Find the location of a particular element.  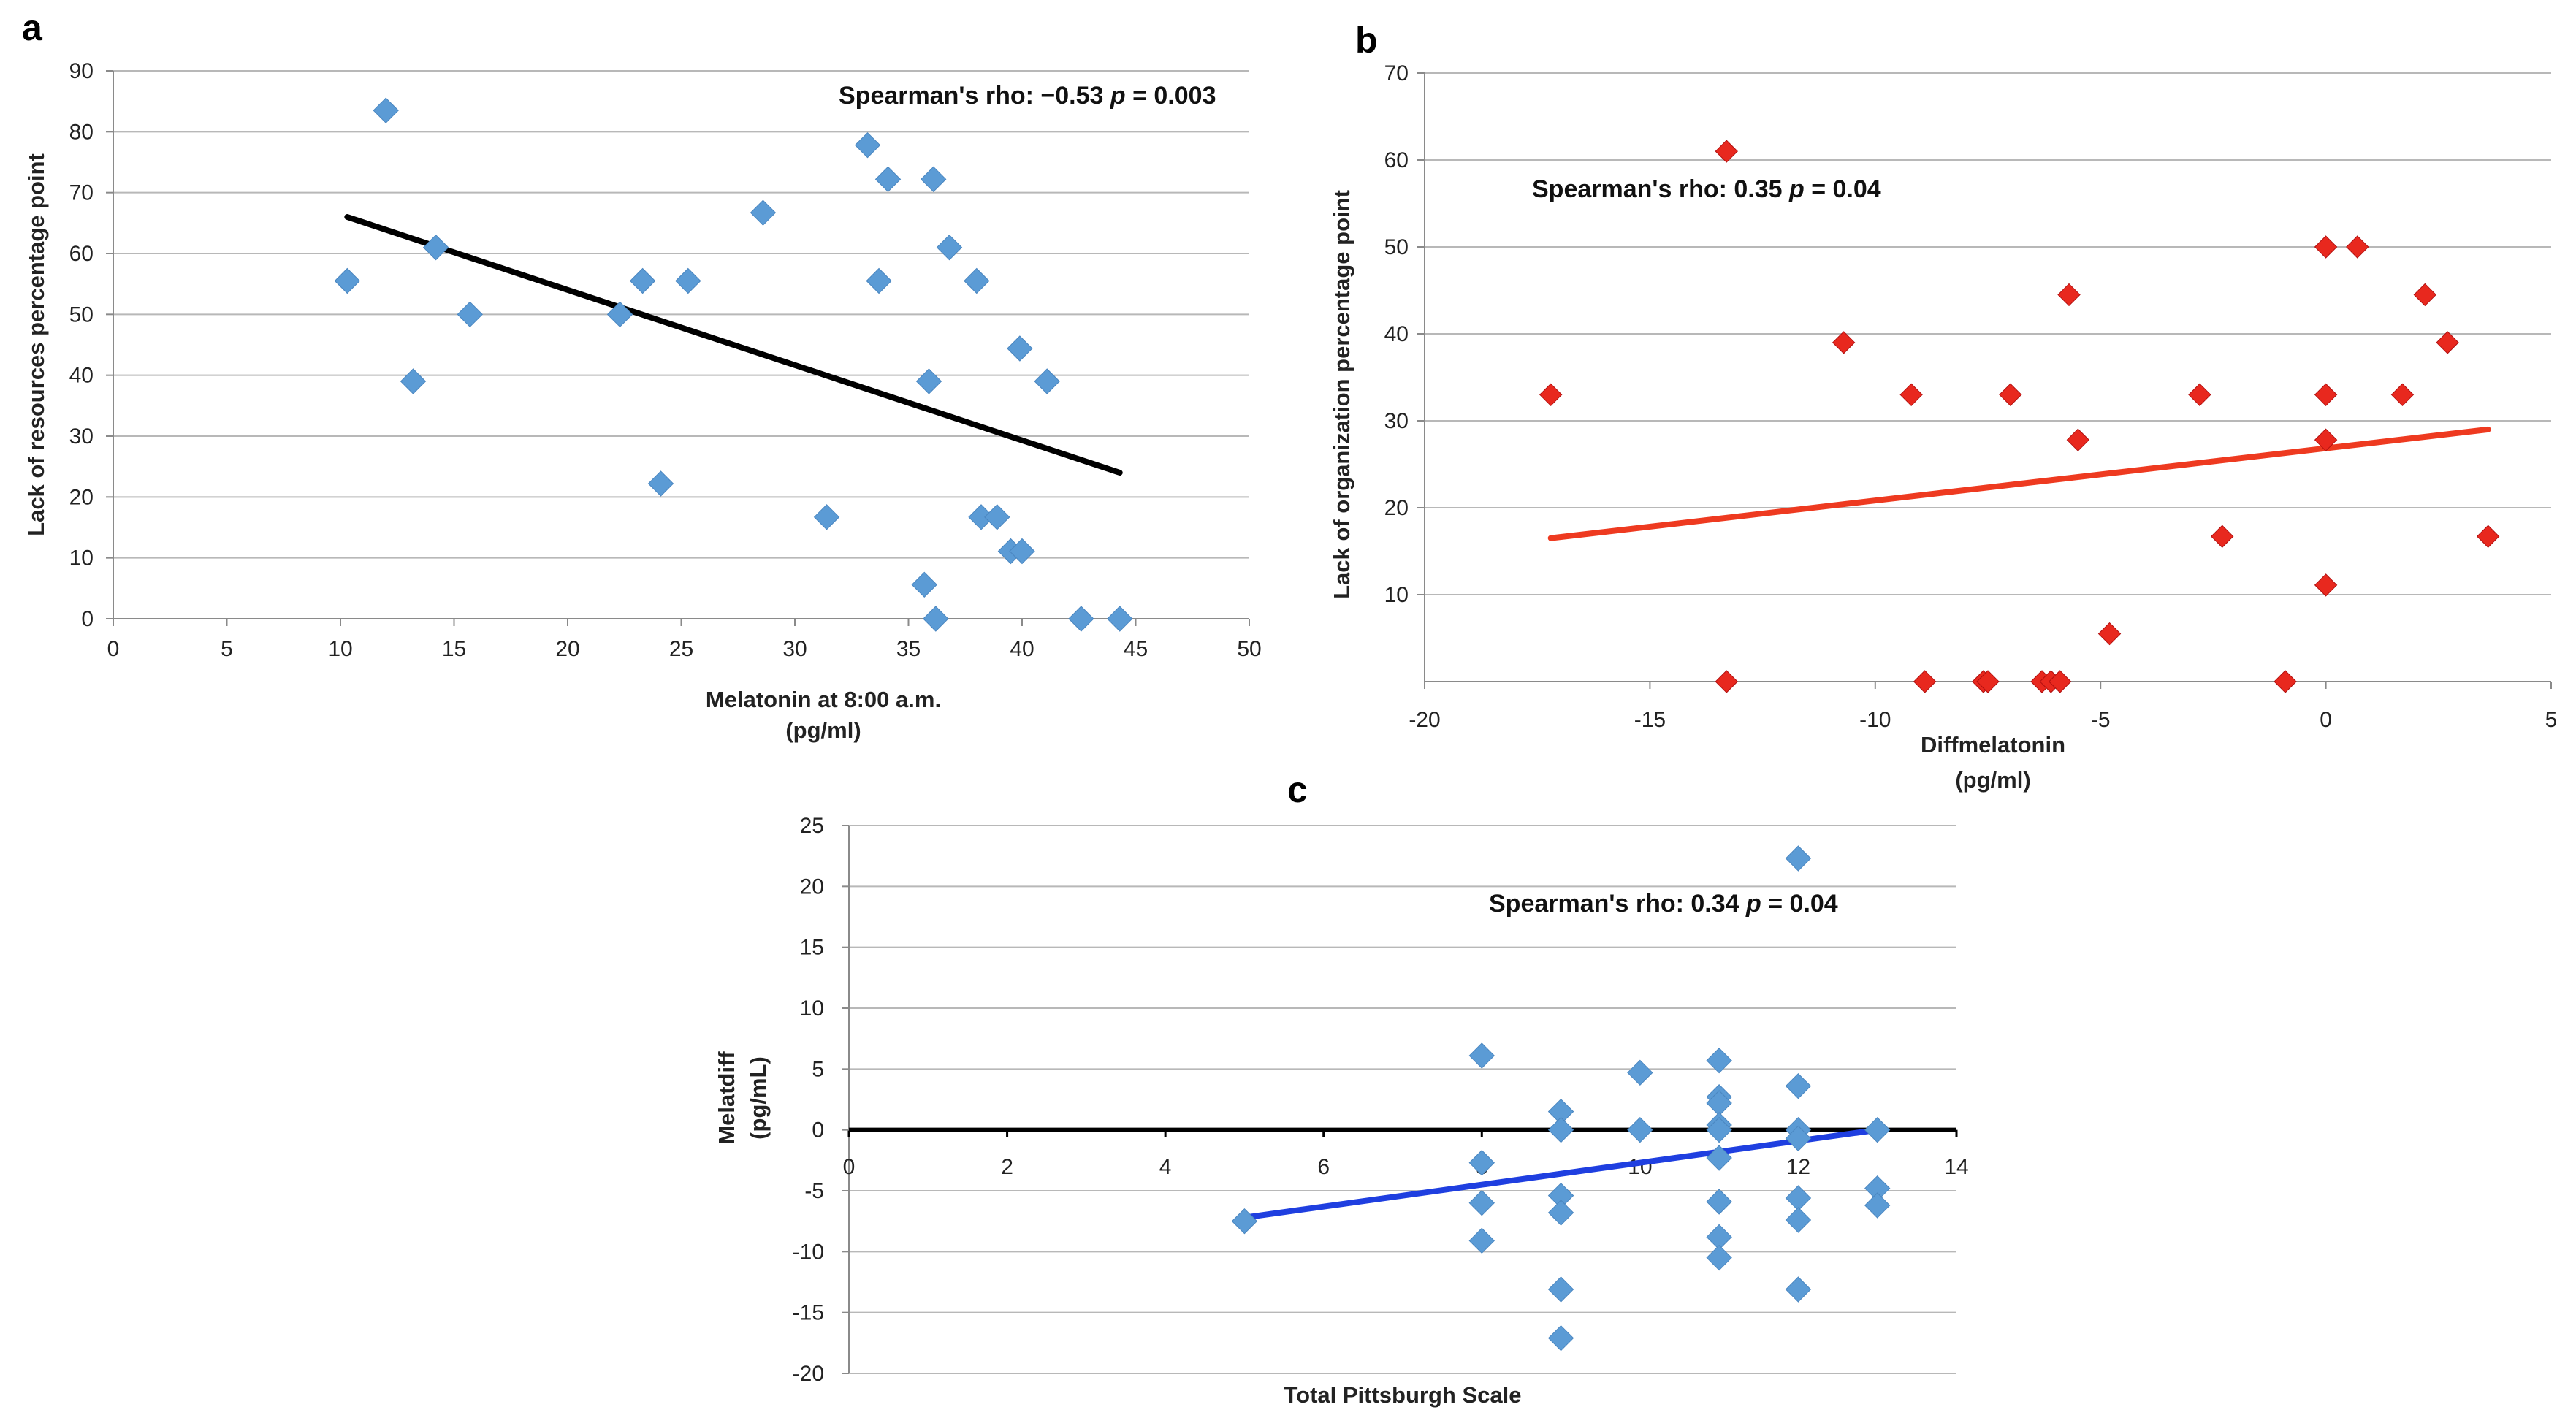

panel-b-x-tick-label: 0 is located at coordinates (2326, 720).